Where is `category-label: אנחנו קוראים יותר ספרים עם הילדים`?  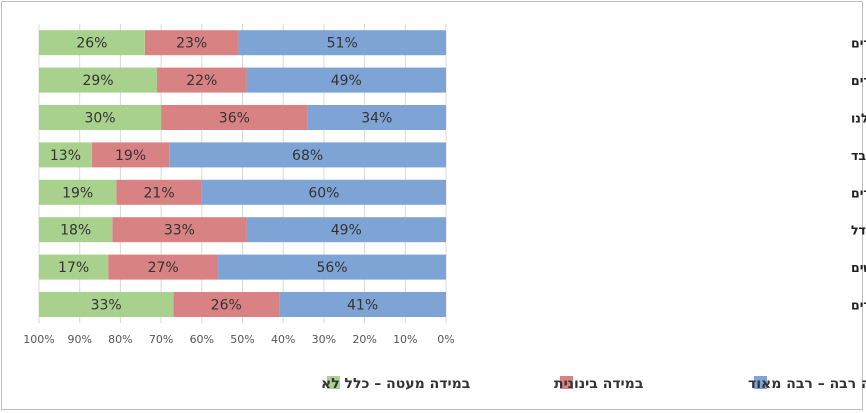
category-label: אנחנו קוראים יותר ספרים עם הילדים is located at coordinates (858, 305).